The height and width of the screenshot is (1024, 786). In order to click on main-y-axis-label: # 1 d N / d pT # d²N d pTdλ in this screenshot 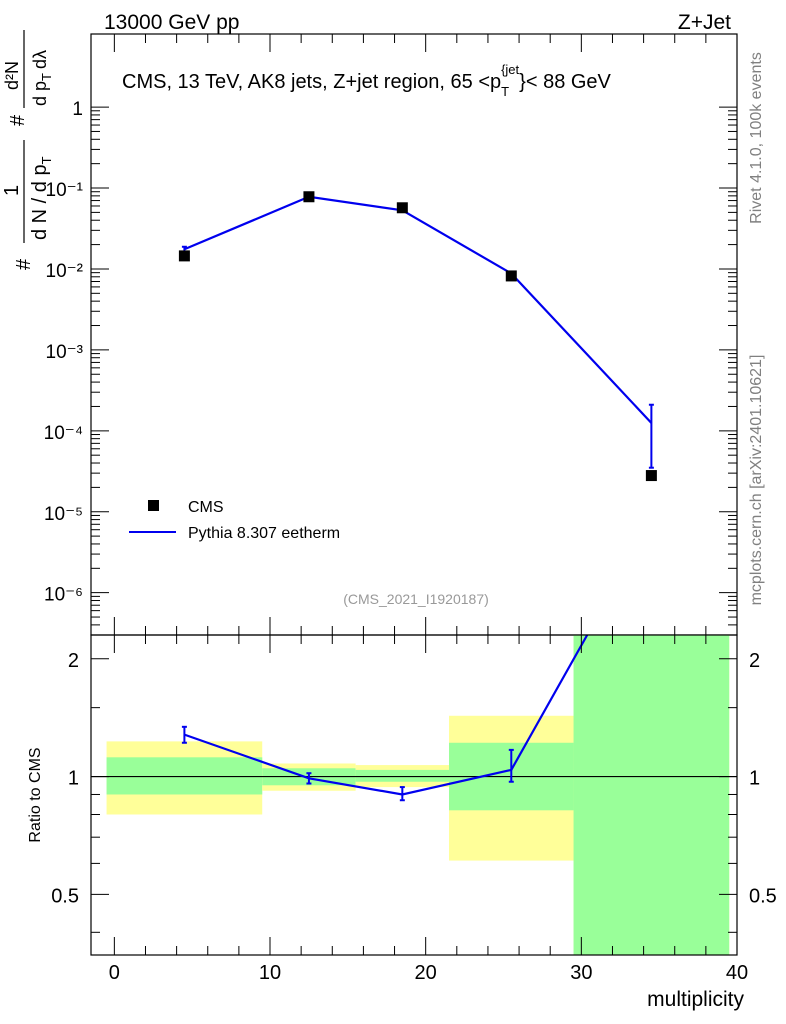, I will do `click(27, 150)`.